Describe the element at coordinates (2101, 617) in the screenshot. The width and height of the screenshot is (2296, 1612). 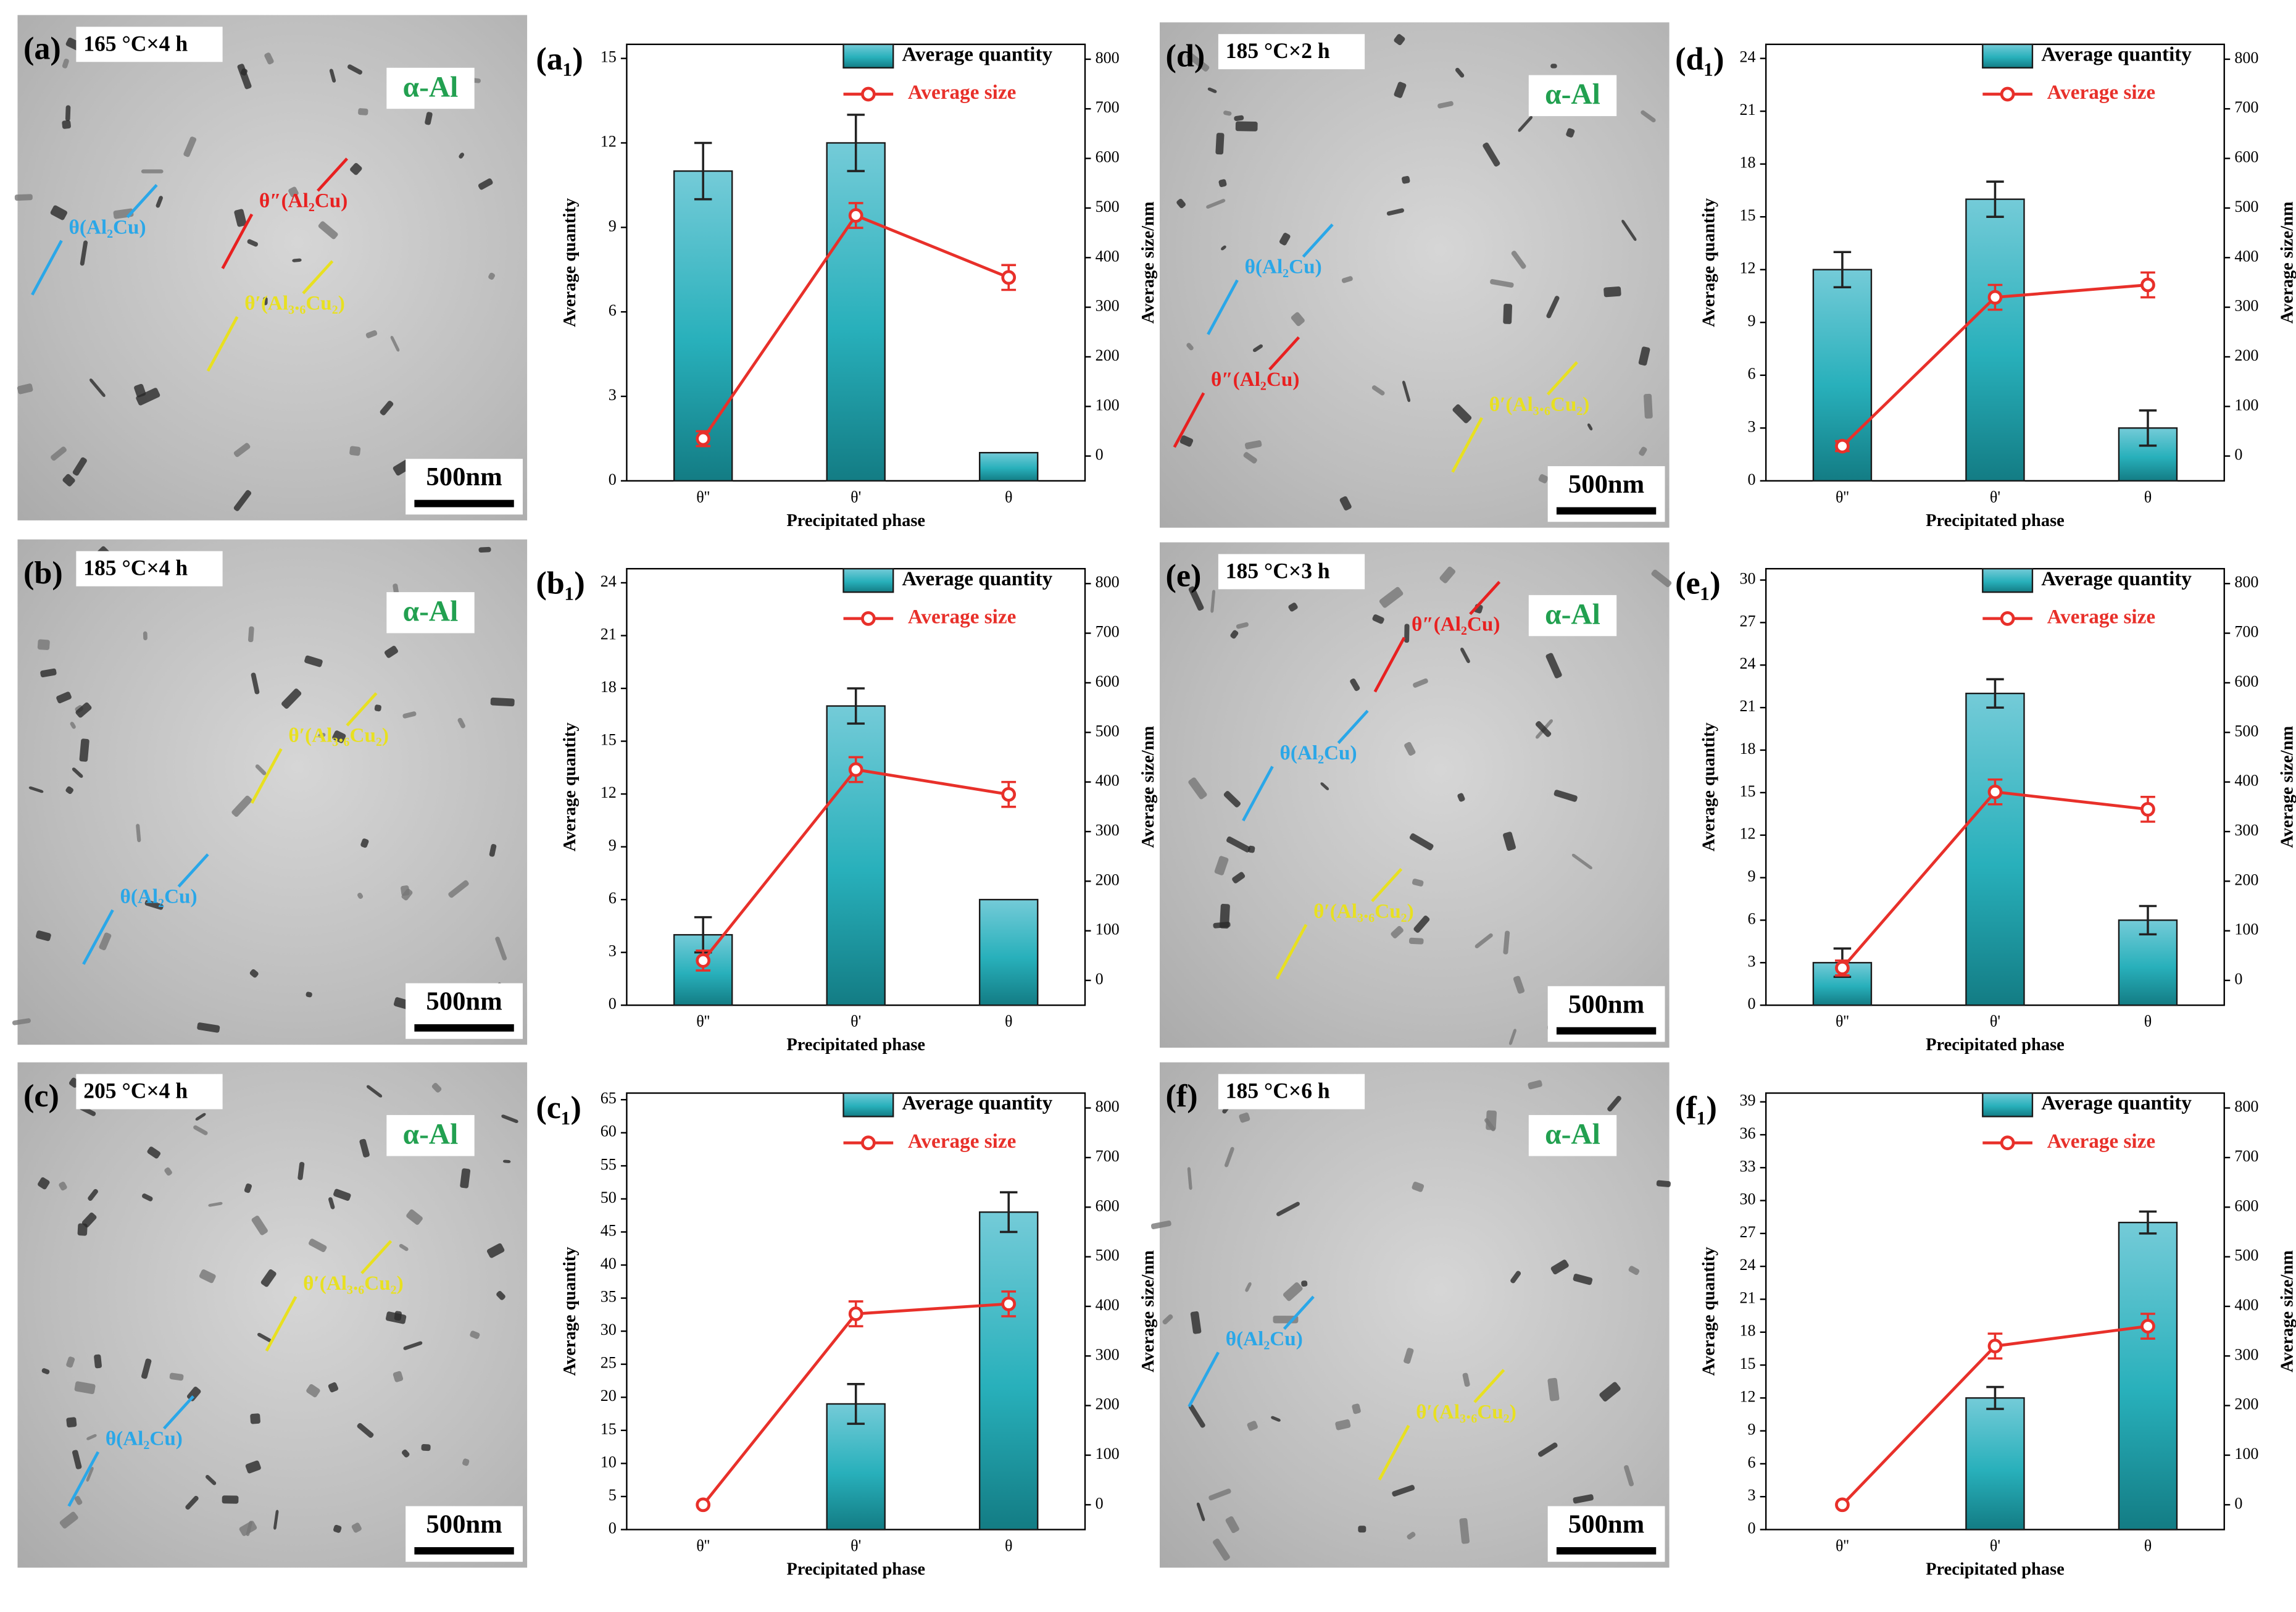
I see `legend-label: Average size` at that location.